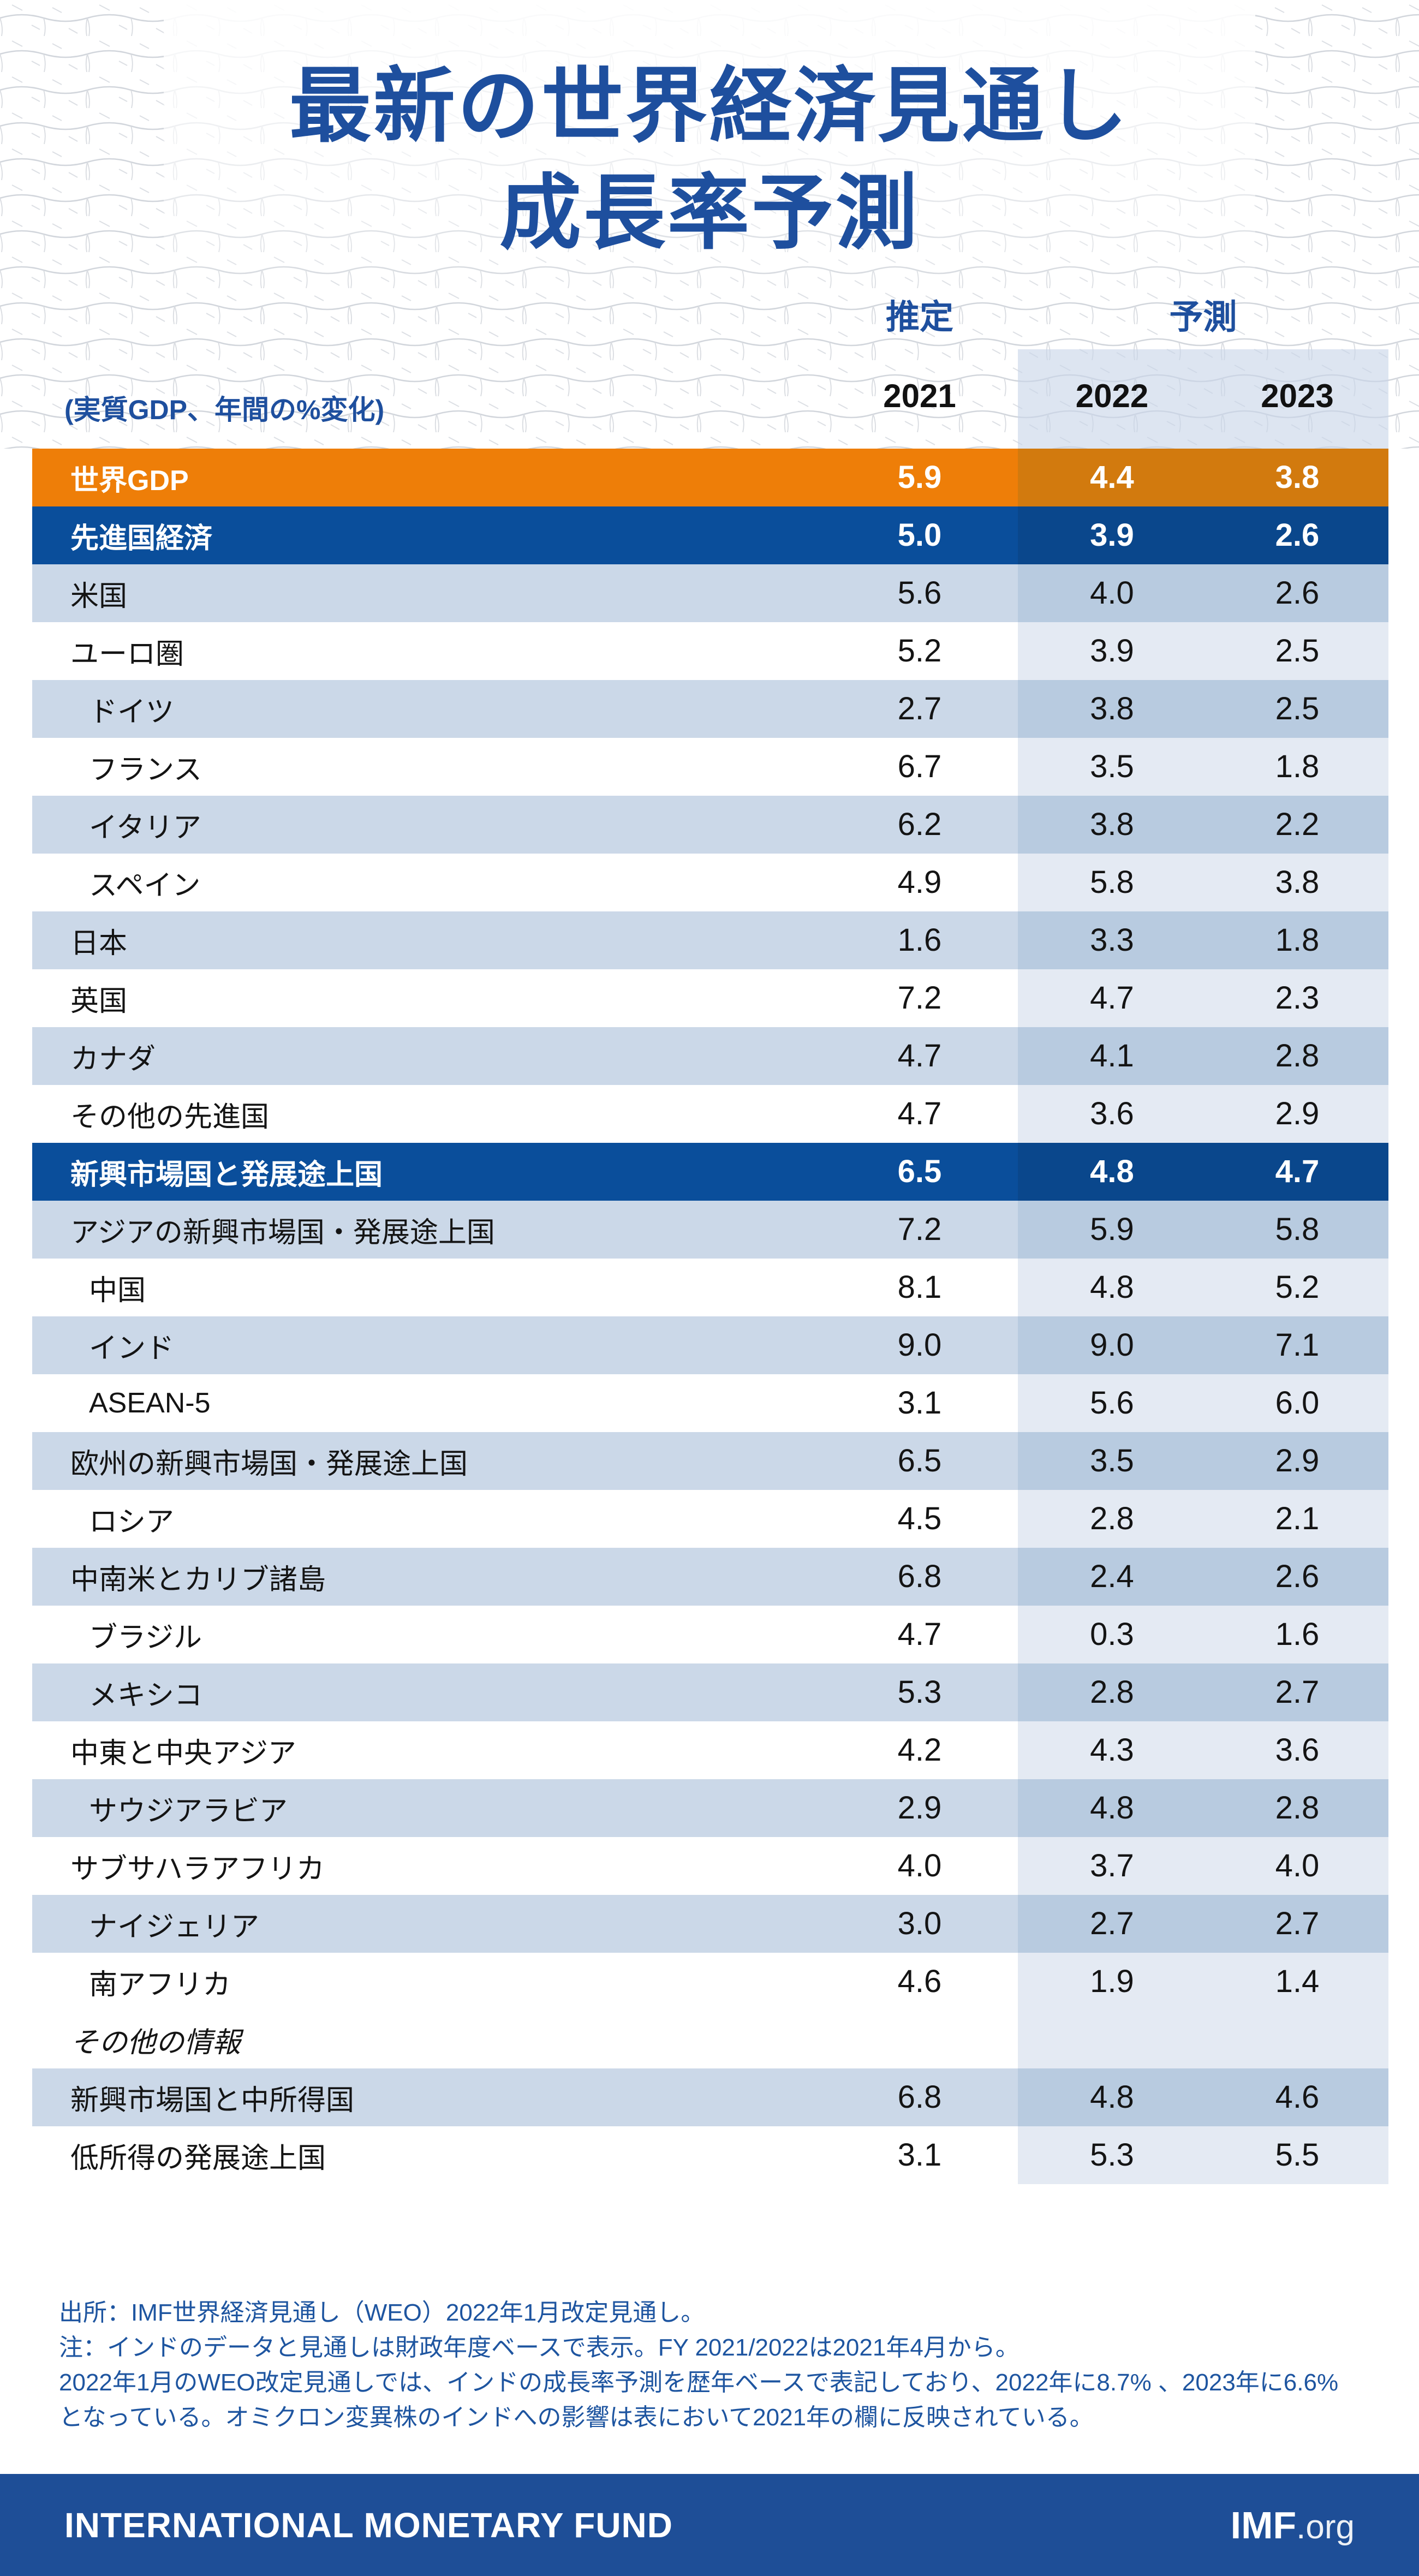 The image size is (1419, 2576). Describe the element at coordinates (709, 318) in the screenshot. I see `column-captions: 推定 予測` at that location.